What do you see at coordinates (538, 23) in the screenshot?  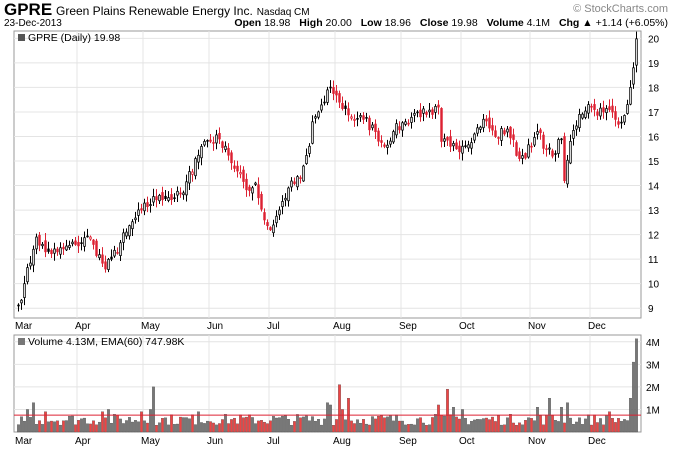 I see `volume-value: 4.1M` at bounding box center [538, 23].